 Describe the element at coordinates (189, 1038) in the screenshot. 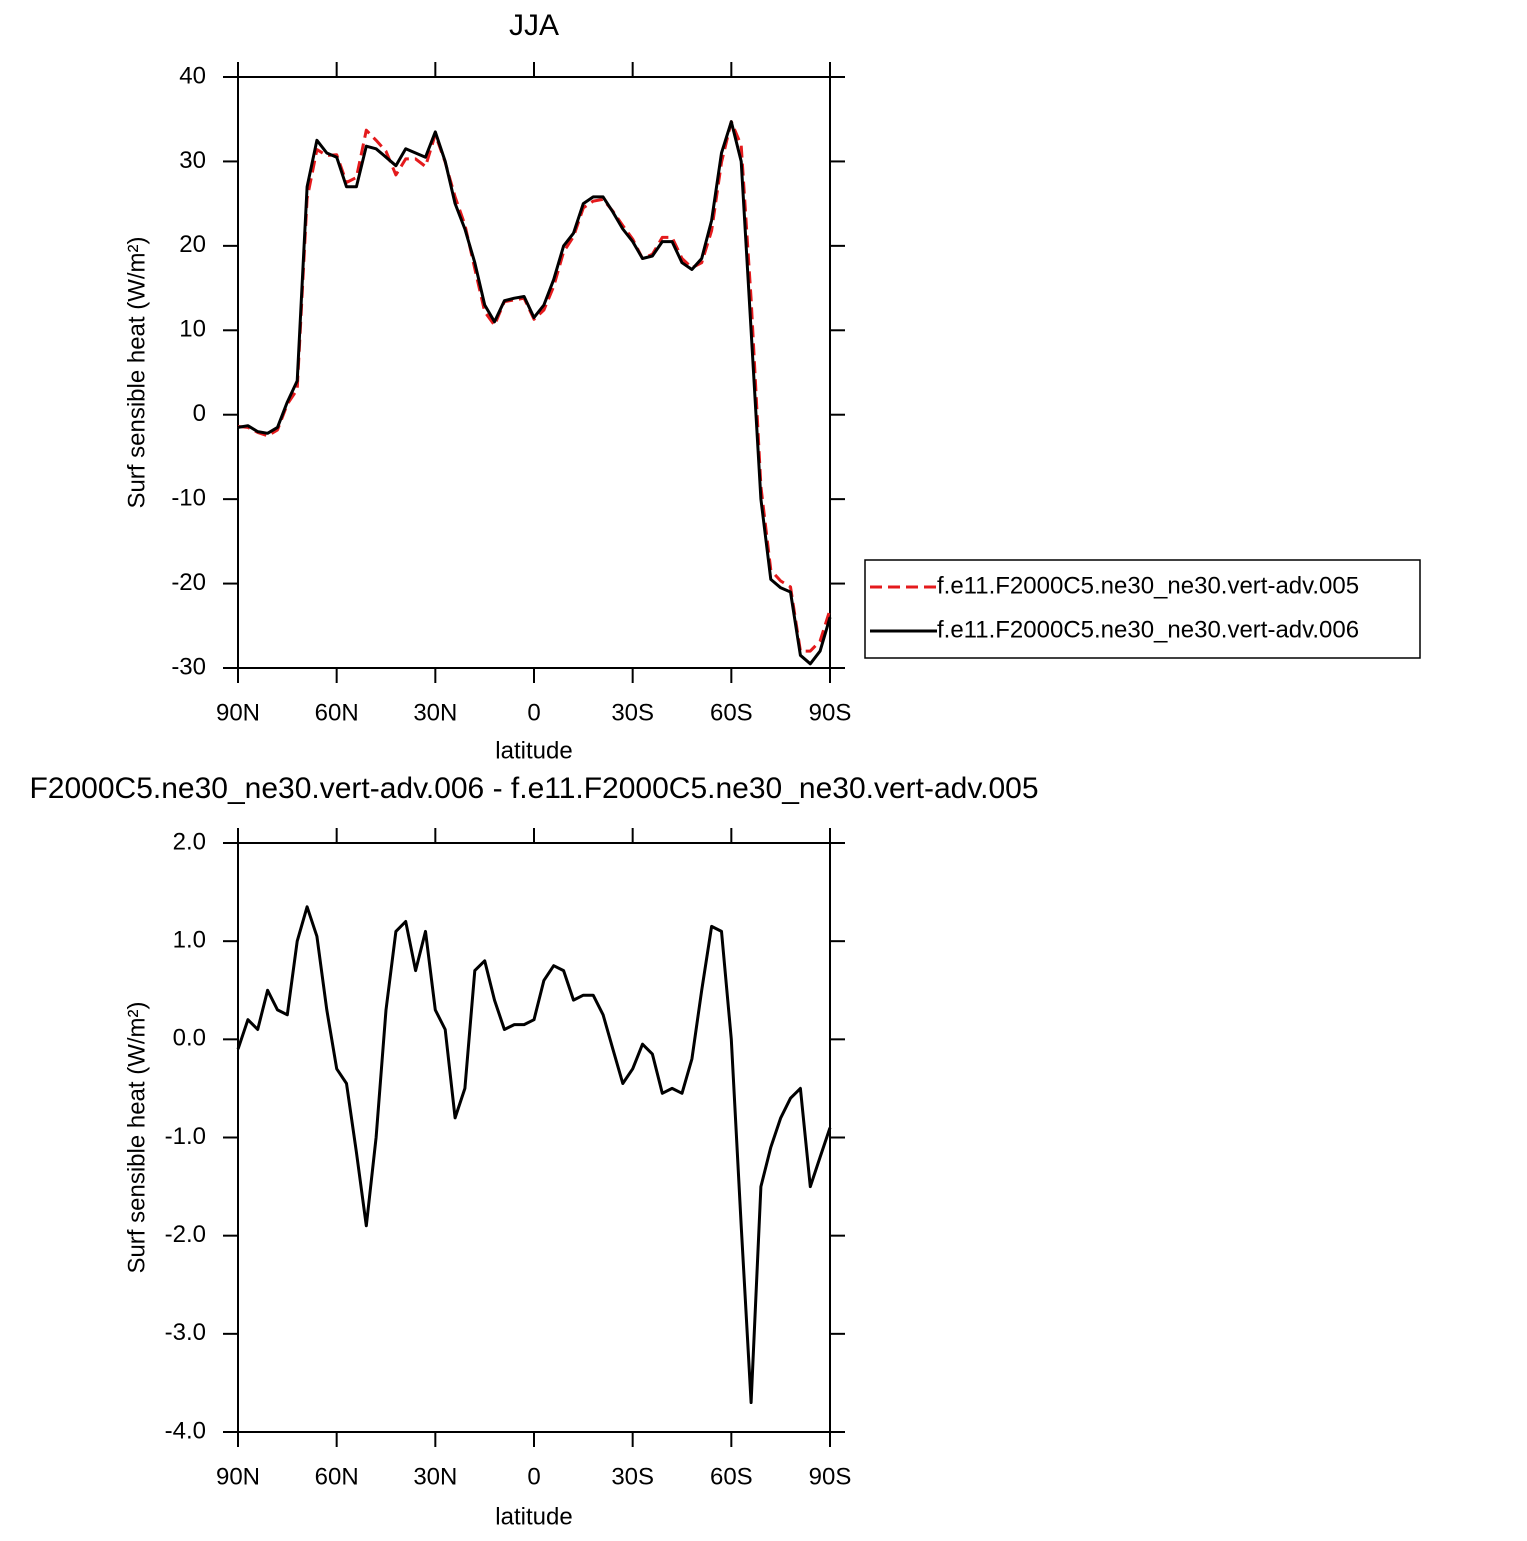

I see `y-tick-label: 0.0` at that location.